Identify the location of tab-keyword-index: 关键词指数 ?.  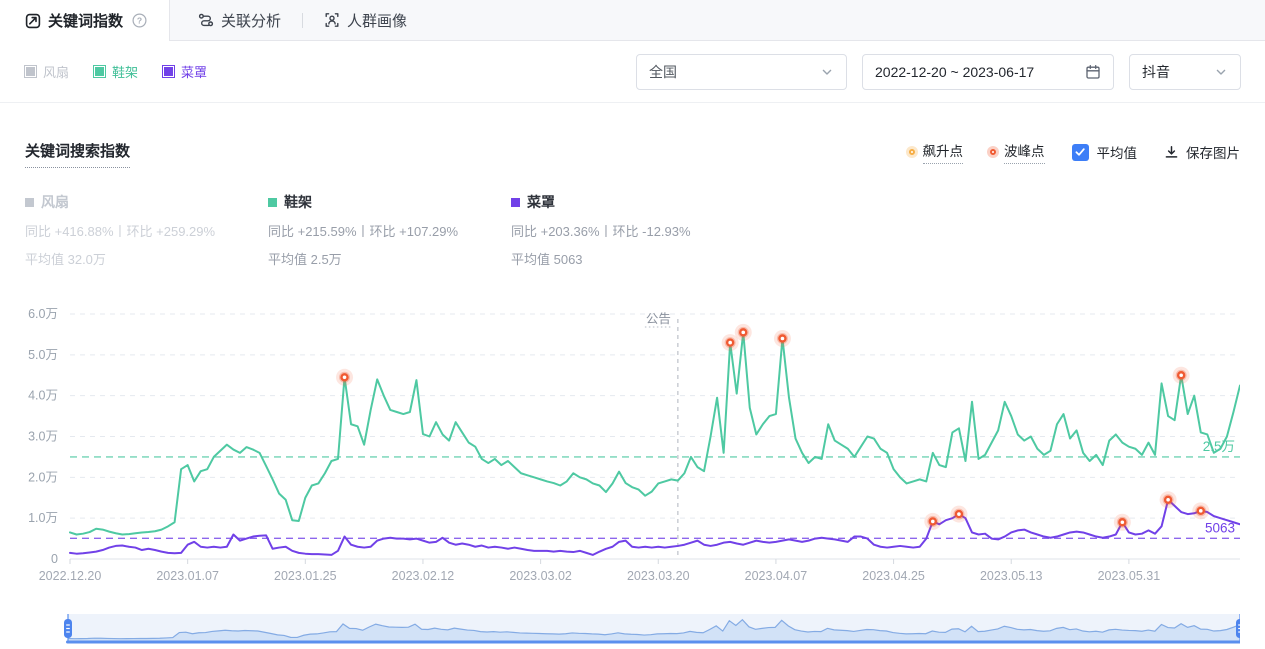
(85, 20).